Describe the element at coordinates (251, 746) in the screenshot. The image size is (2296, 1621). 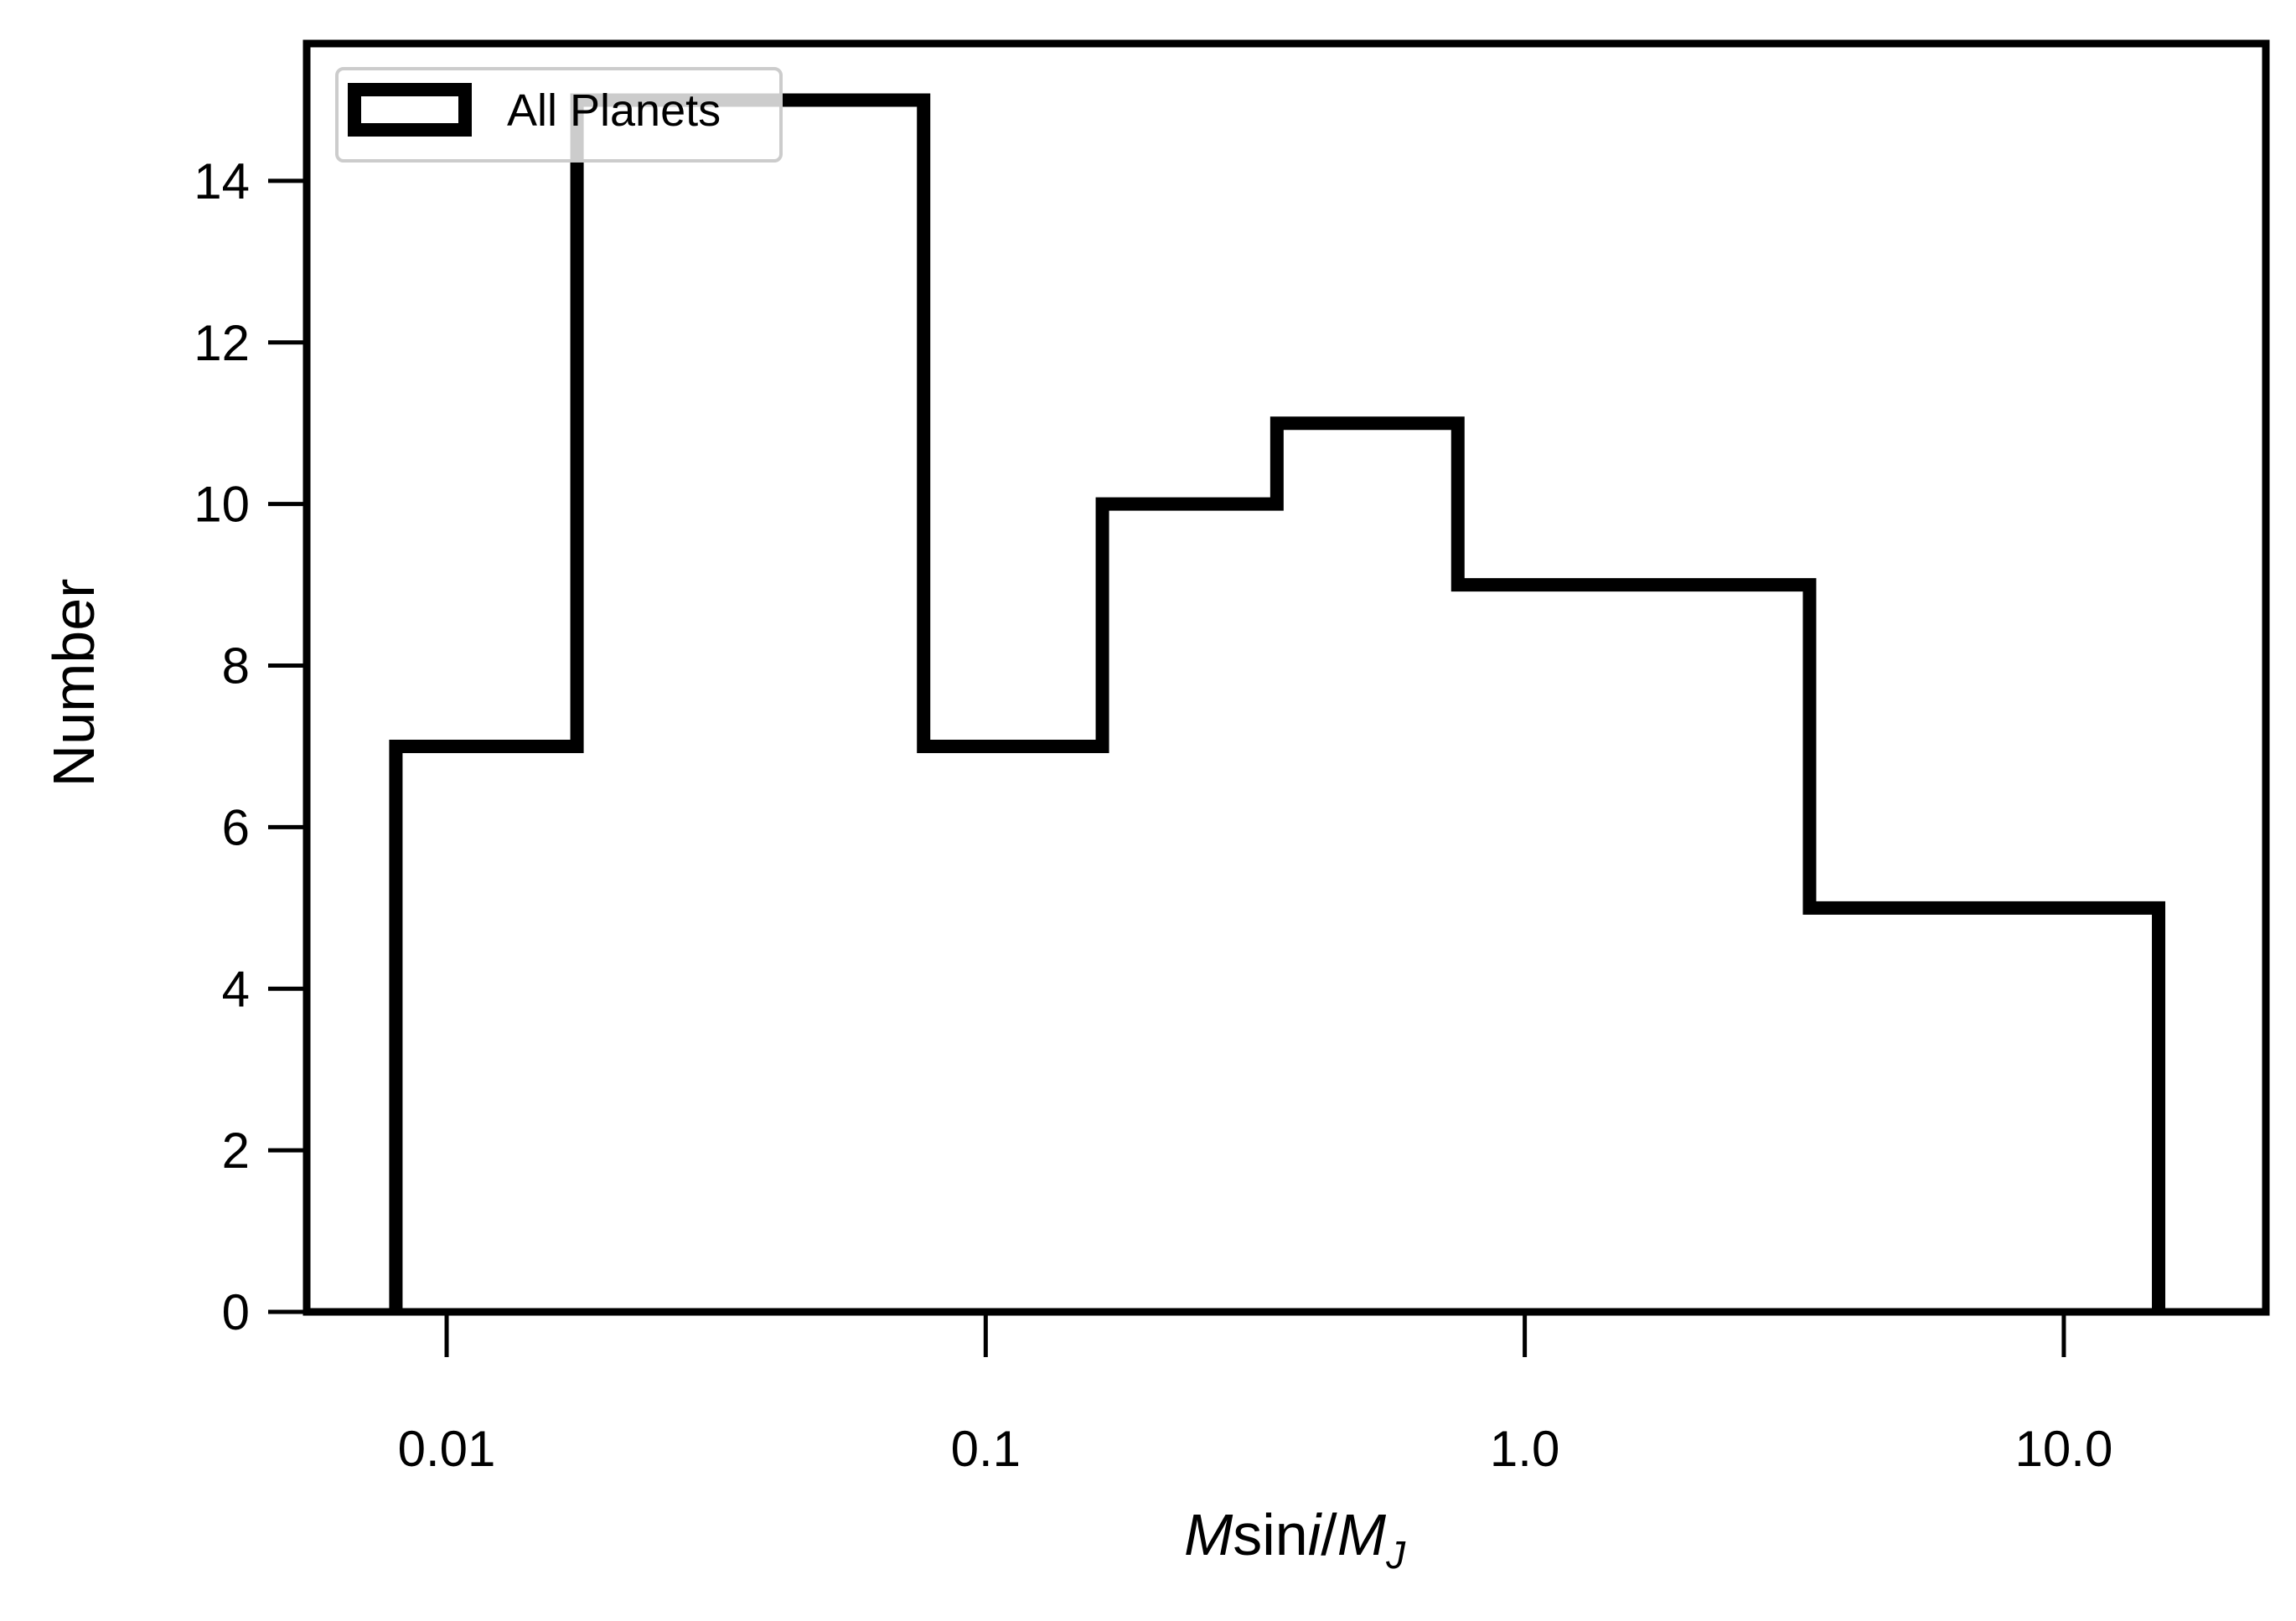
I see `y-axis-ticks: 0 2 4 6 8 10 12 14` at that location.